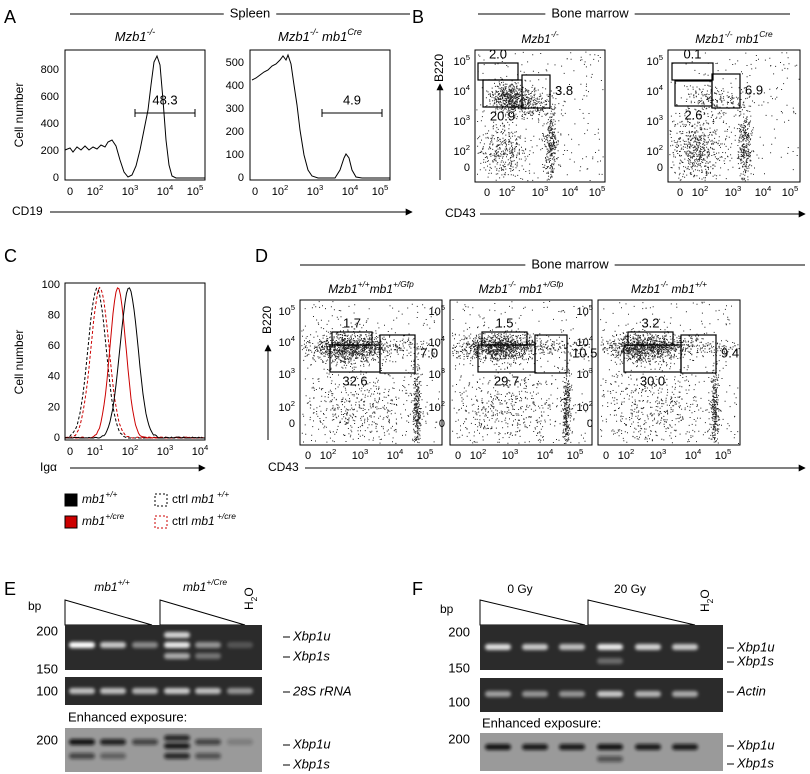 Image resolution: width=810 pixels, height=774 pixels. What do you see at coordinates (512, 284) in the screenshot?
I see `text-part: -/-` at bounding box center [512, 284].